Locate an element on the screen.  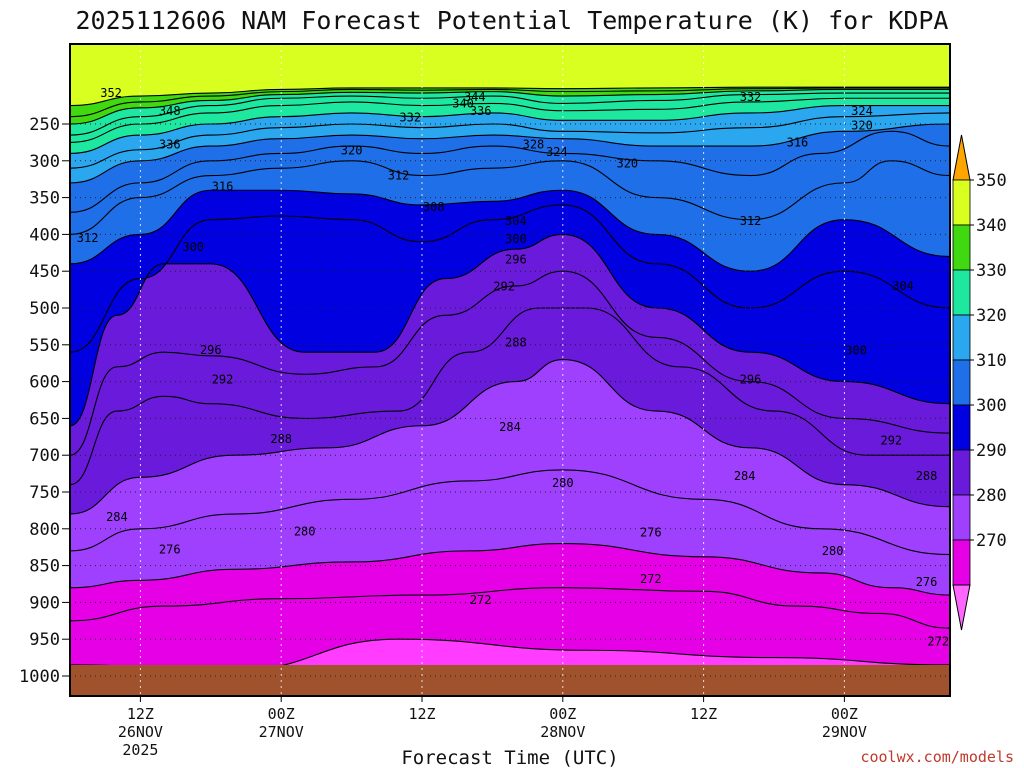
colorbar-bottom-arrow is located at coordinates (961, 607).